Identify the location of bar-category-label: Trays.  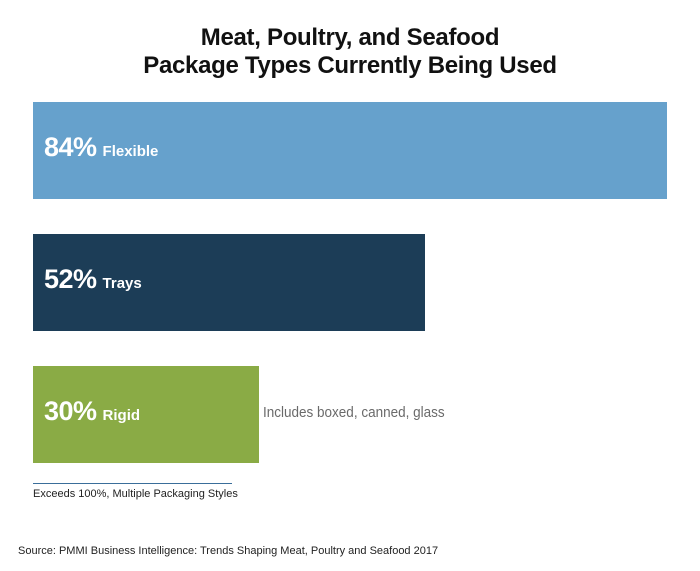
(122, 283).